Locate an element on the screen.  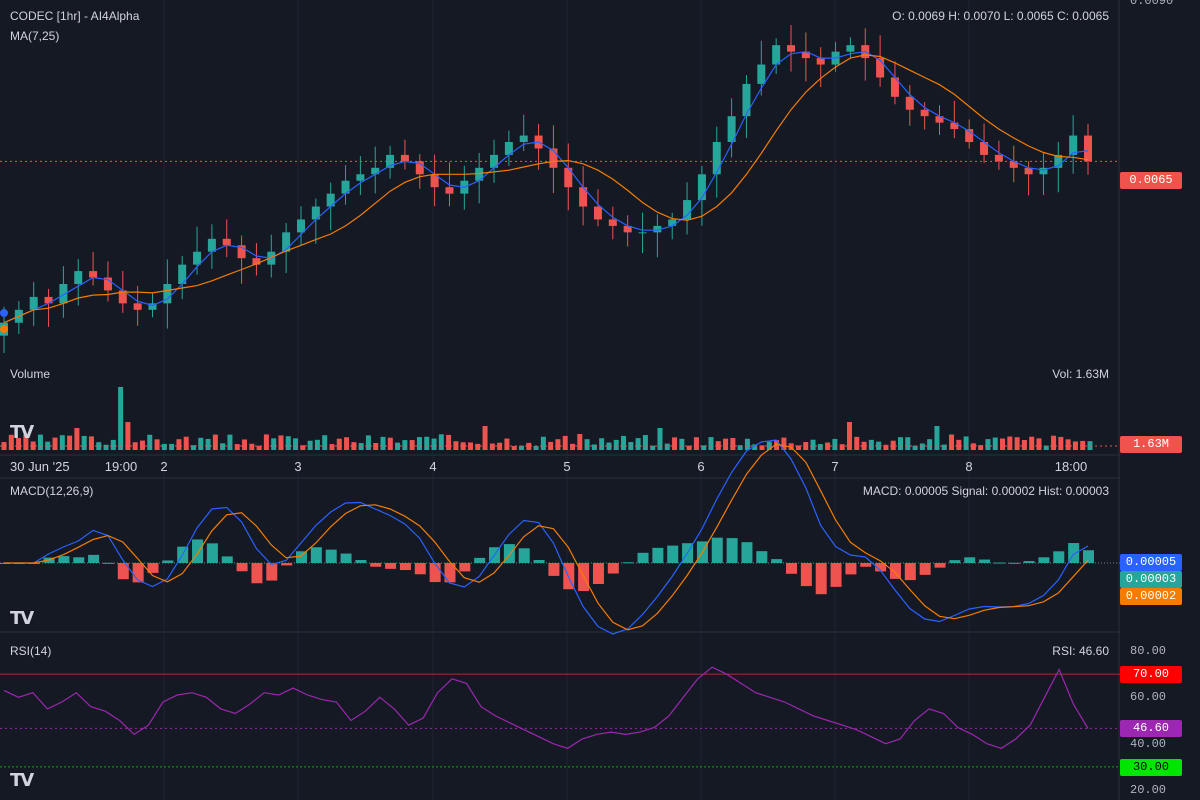
tradingview-logo-icon: TV is located at coordinates (22, 432).